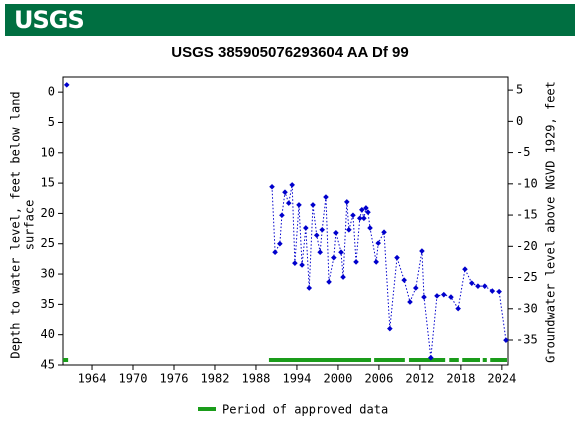 Image resolution: width=580 pixels, height=430 pixels. I want to click on y-tick-label: 35, so click(48, 304).